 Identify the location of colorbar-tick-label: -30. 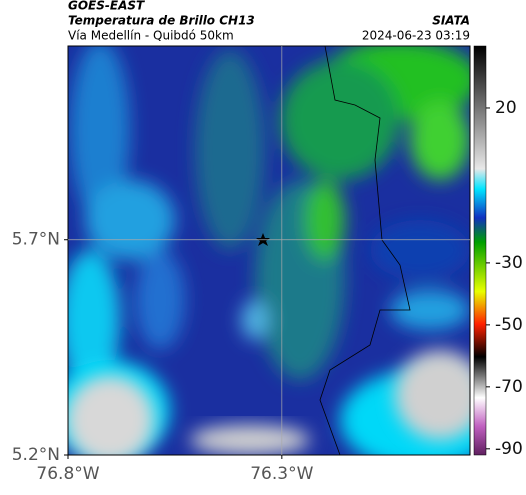
(509, 263).